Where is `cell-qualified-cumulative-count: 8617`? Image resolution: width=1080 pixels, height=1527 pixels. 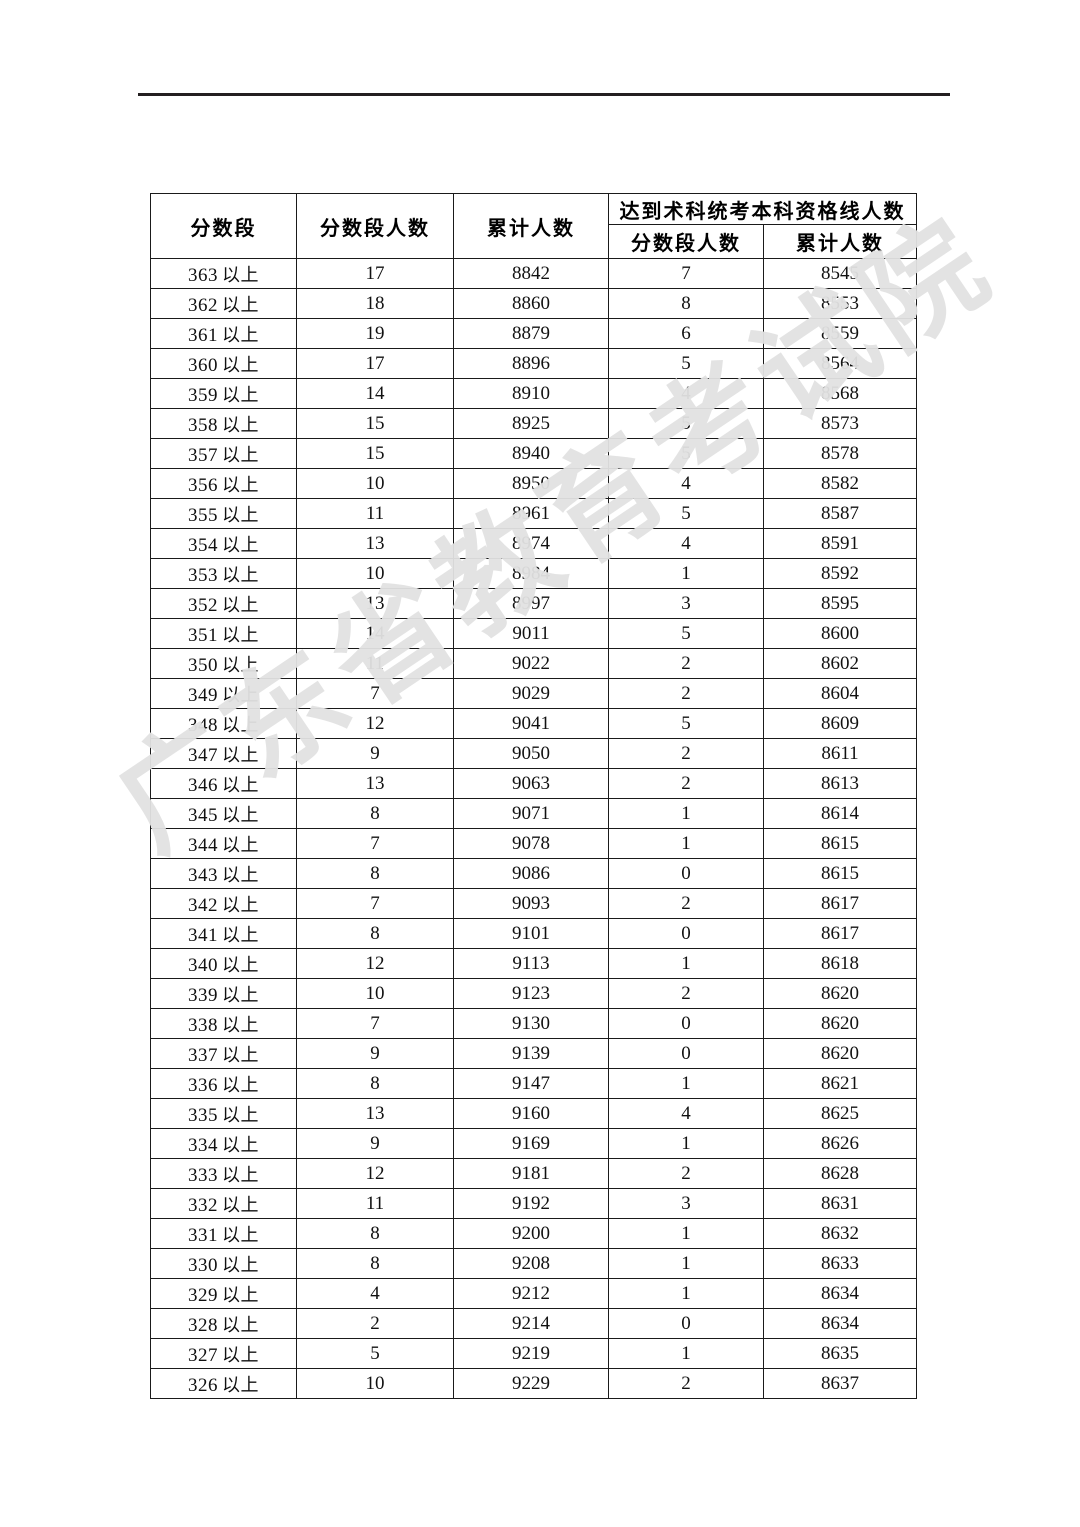 cell-qualified-cumulative-count: 8617 is located at coordinates (840, 903).